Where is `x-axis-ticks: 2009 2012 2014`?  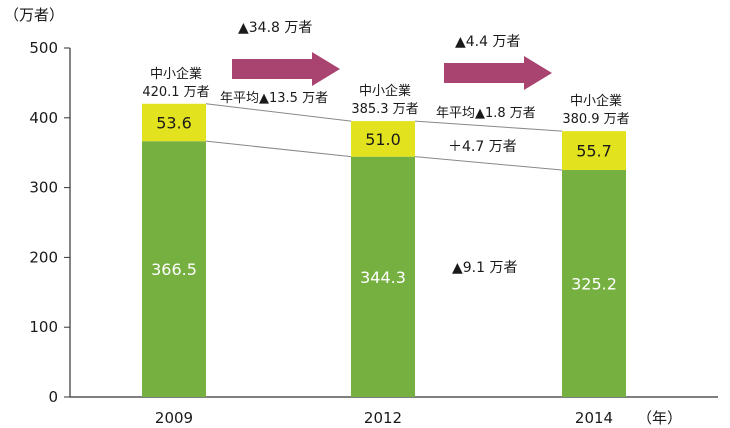
x-axis-ticks: 2009 2012 2014 is located at coordinates (384, 418).